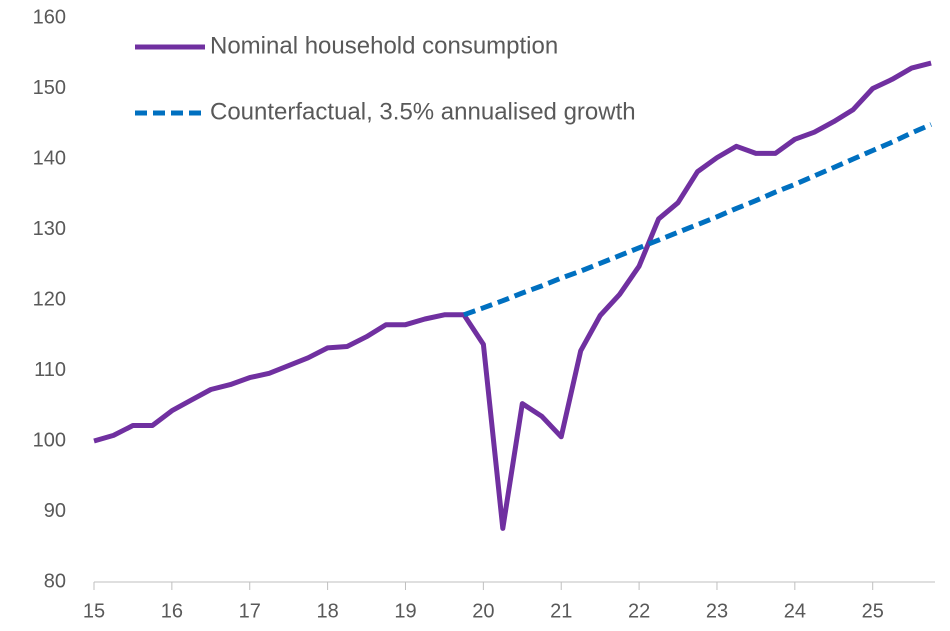 The image size is (950, 631). Describe the element at coordinates (250, 611) in the screenshot. I see `x-tick-label: 17` at that location.